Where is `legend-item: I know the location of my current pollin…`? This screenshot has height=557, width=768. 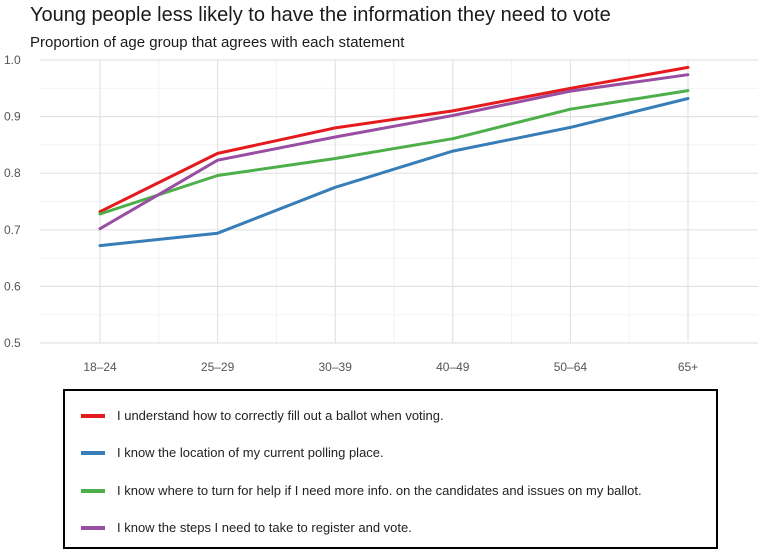
legend-item: I know the location of my current pollin… is located at coordinates (232, 452).